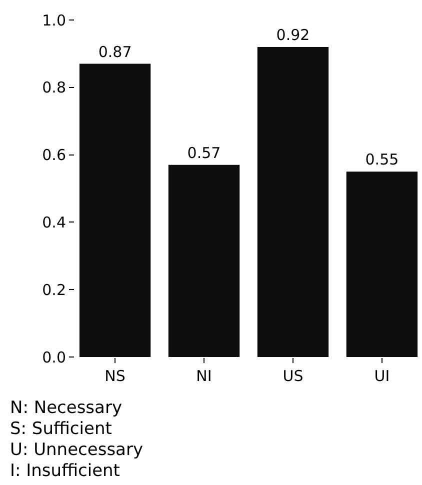  Describe the element at coordinates (54, 222) in the screenshot. I see `y-tick-label: 0.4` at that location.